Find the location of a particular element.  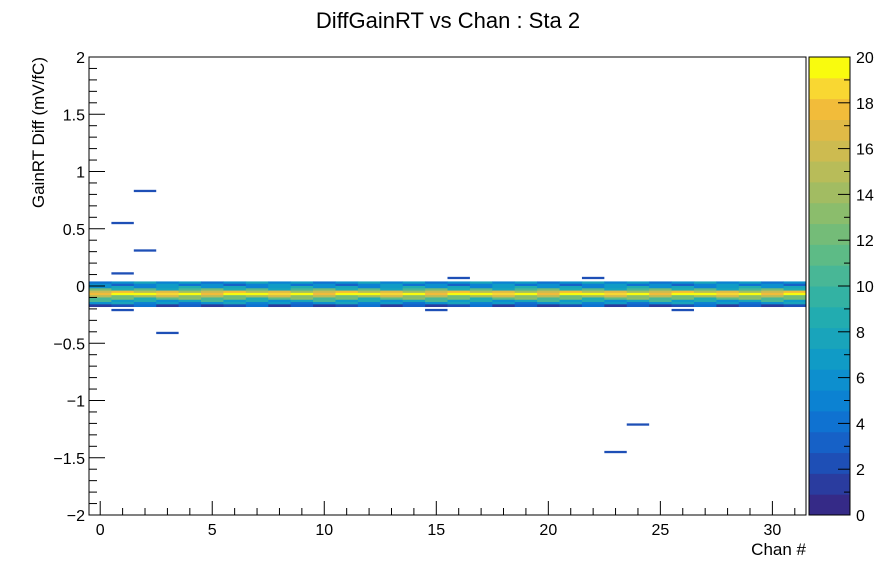

color-scale: 0 2 4 6 8 10 12 14 16 18 20 is located at coordinates (841, 287).